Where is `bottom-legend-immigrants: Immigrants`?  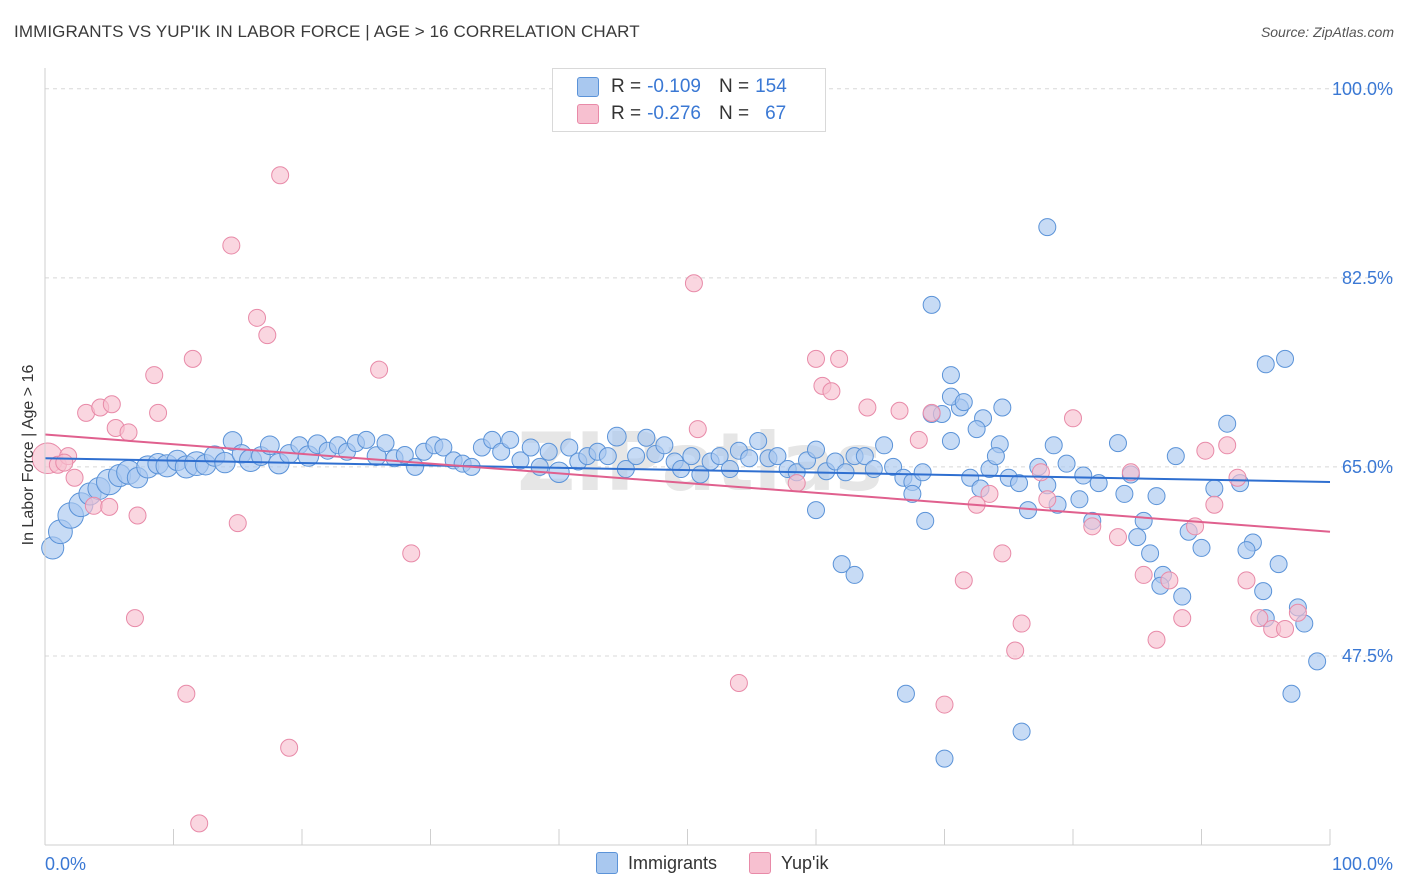 bottom-legend-immigrants: Immigrants is located at coordinates (656, 863).